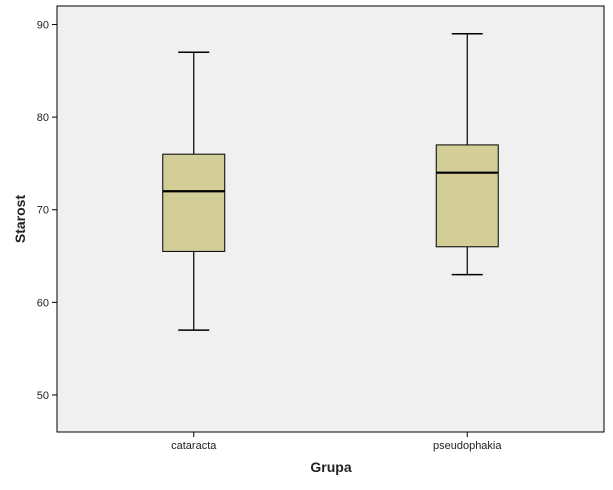  I want to click on y-tick-label: 90, so click(43, 26).